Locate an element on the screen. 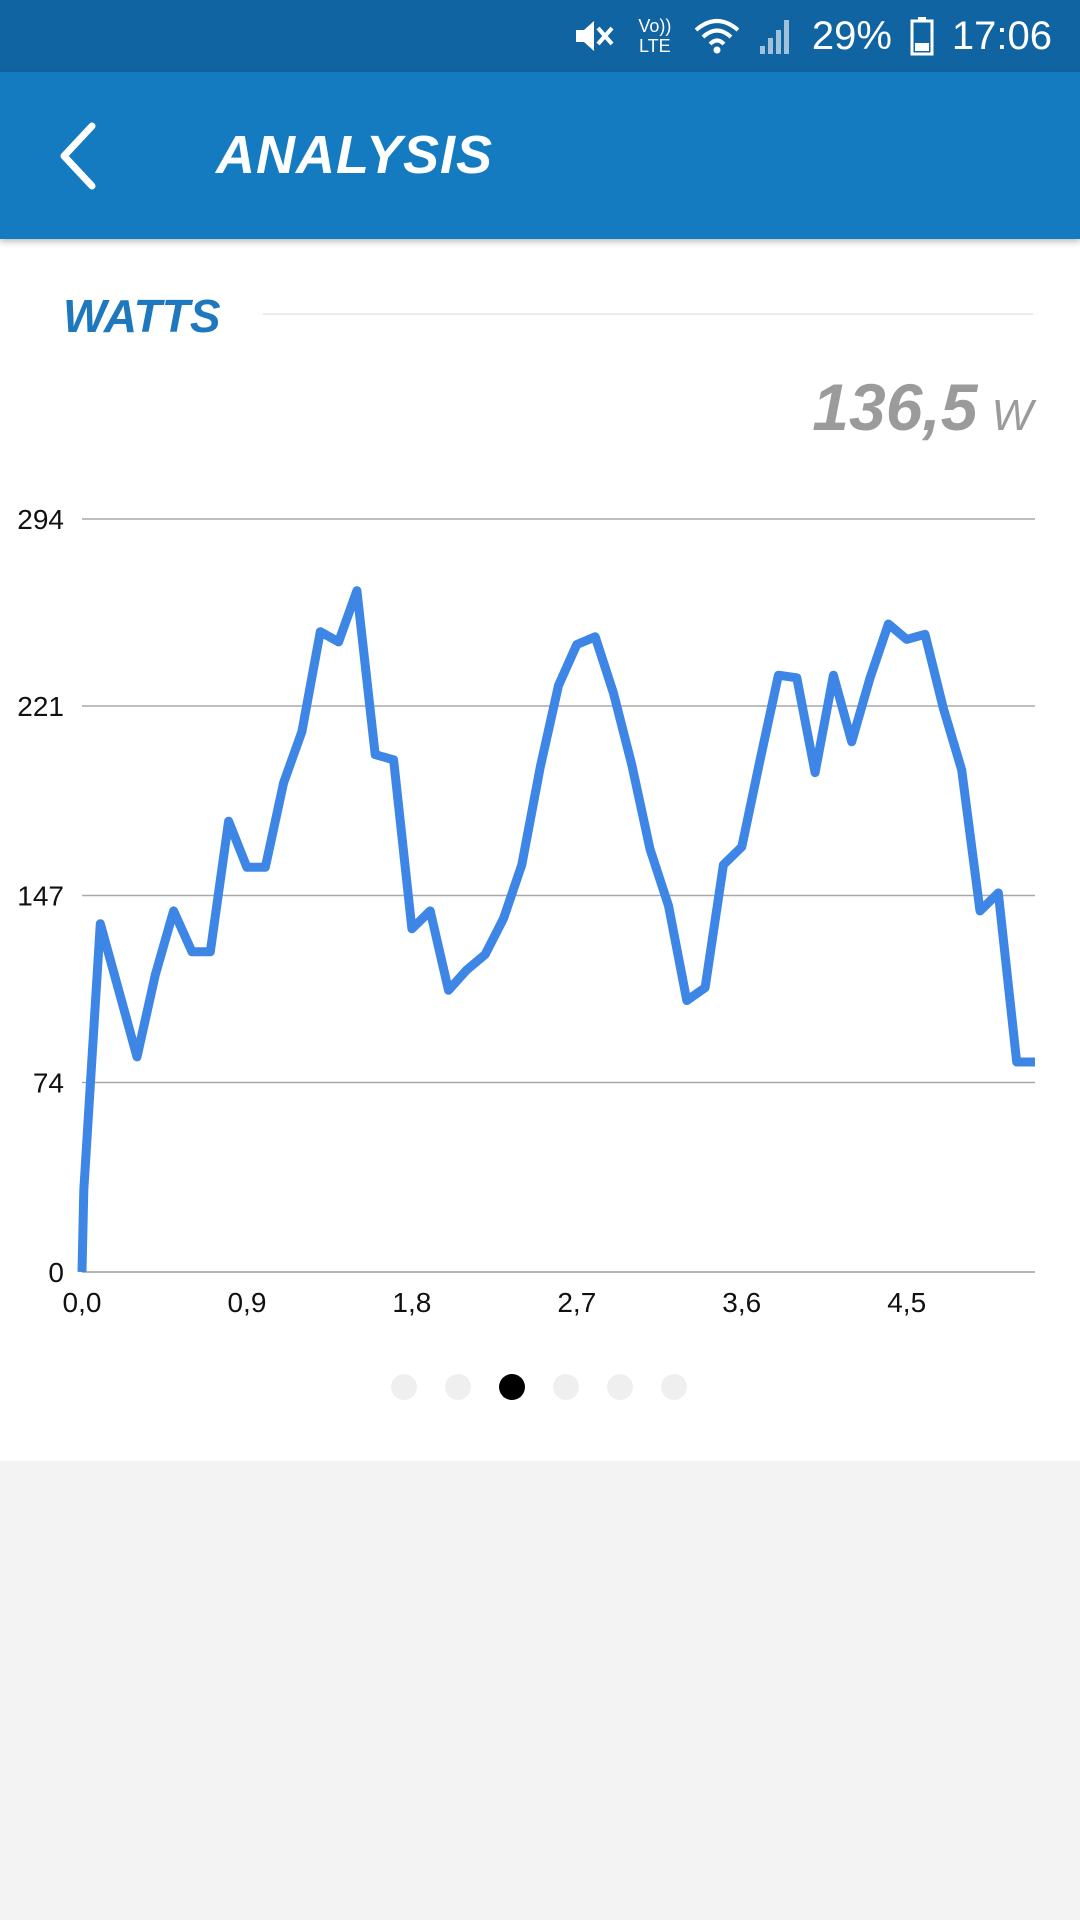 The width and height of the screenshot is (1080, 1920). signal-icon is located at coordinates (774, 37).